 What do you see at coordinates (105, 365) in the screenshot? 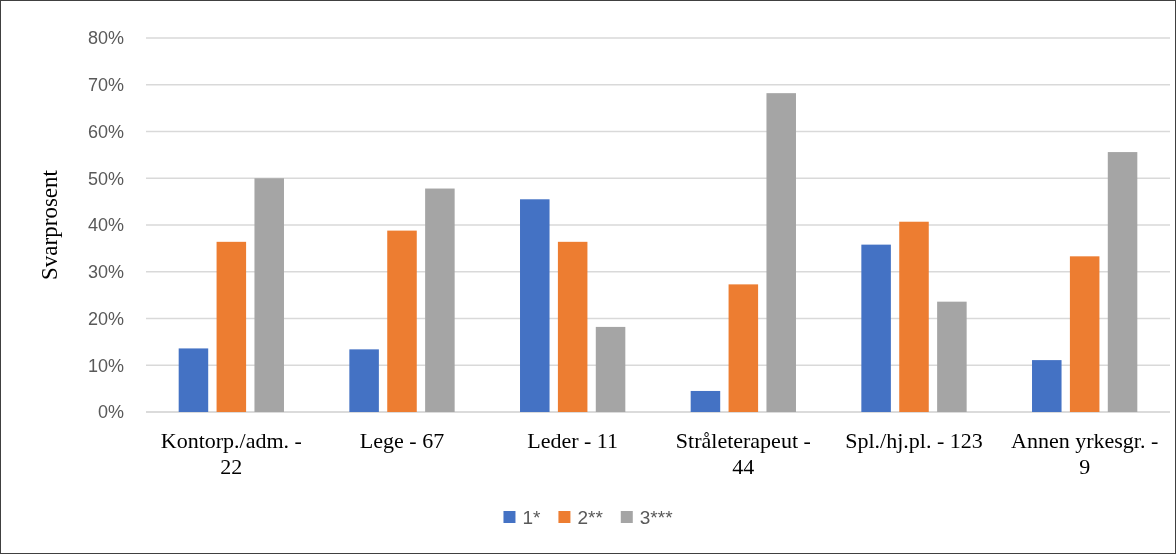
I see `y-tick-label: 10%` at bounding box center [105, 365].